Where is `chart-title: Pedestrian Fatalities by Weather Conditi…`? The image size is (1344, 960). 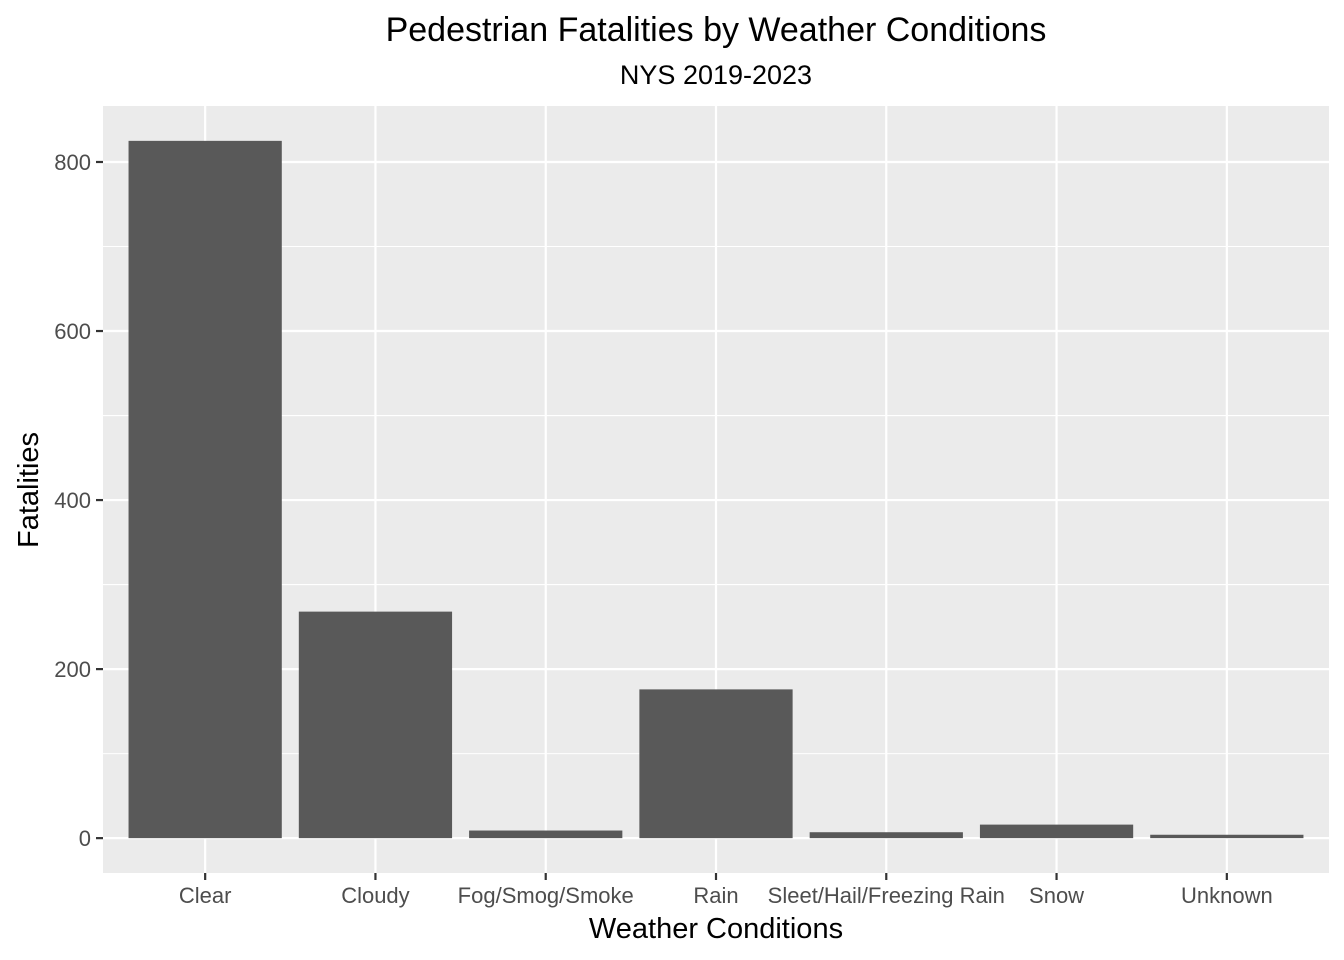 chart-title: Pedestrian Fatalities by Weather Conditi… is located at coordinates (716, 30).